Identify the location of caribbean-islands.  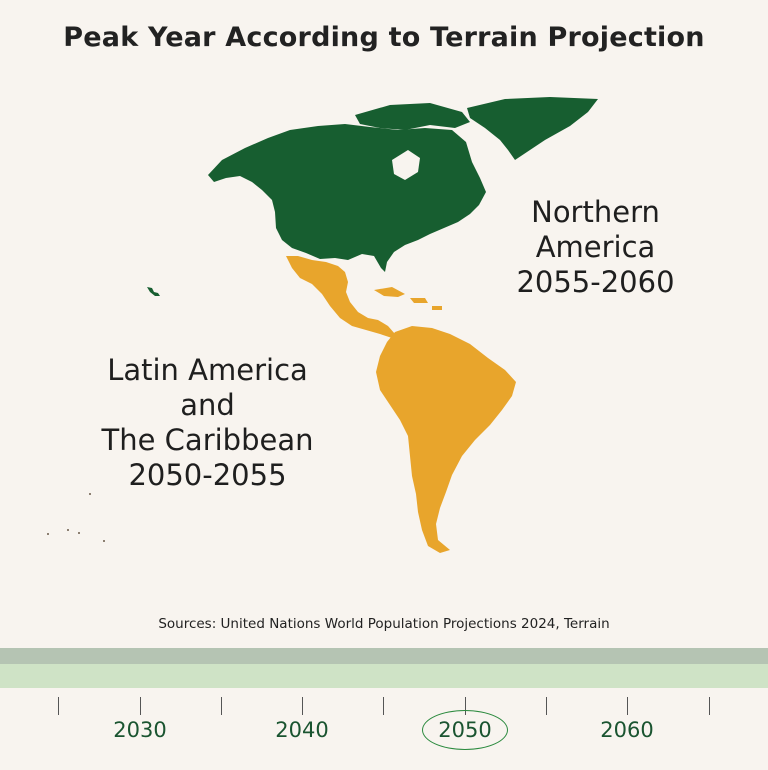
(408, 298).